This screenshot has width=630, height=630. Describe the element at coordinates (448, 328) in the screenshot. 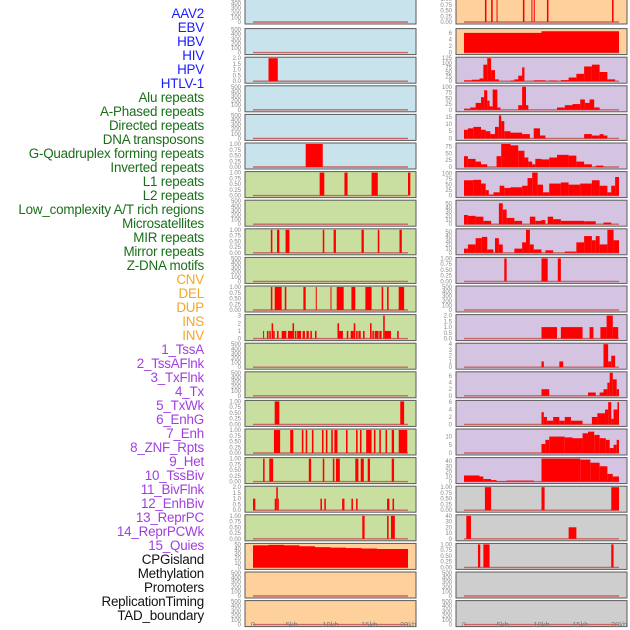

I see `y-tick-label: 1.0` at that location.